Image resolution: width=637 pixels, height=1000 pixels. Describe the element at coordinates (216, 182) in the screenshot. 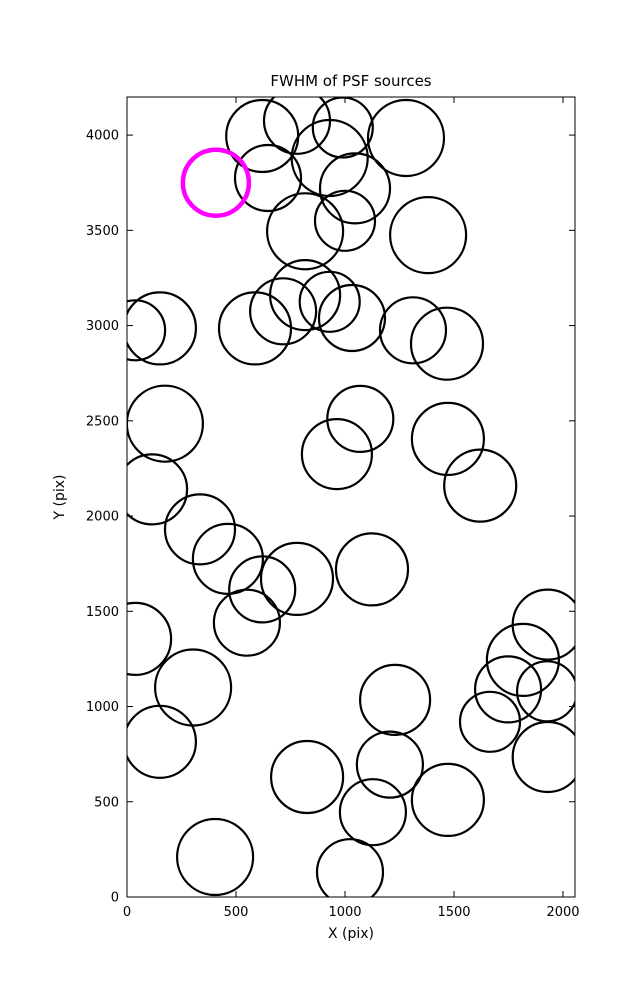

I see `psf-source-circle-highlight` at that location.